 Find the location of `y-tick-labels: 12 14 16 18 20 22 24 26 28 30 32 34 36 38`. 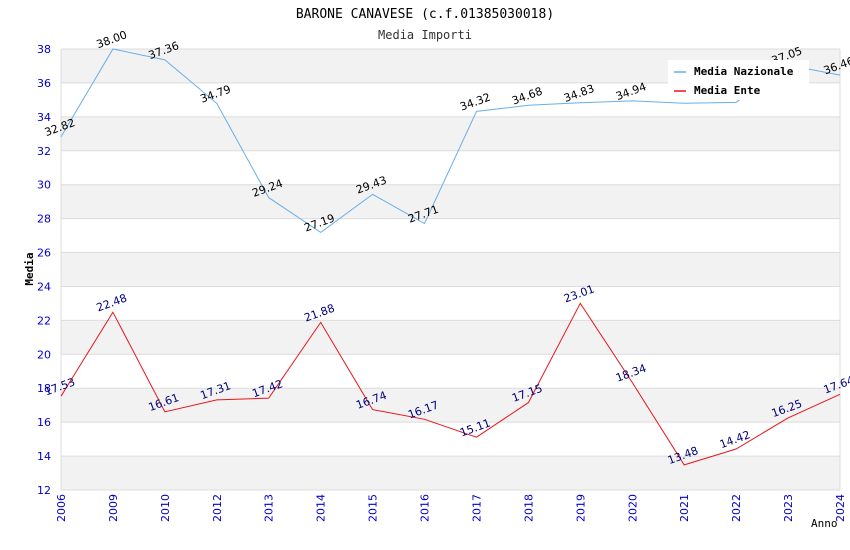

y-tick-labels: 12 14 16 18 20 22 24 26 28 30 32 34 36 38 is located at coordinates (44, 270).